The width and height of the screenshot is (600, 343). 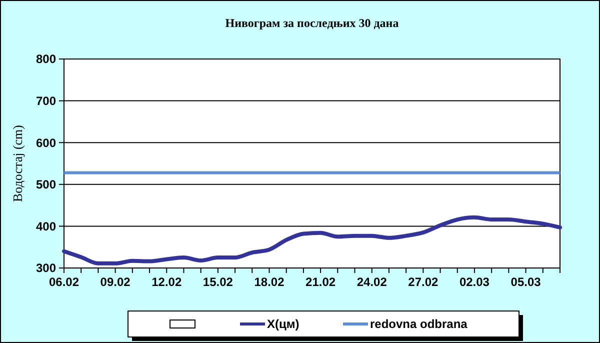 What do you see at coordinates (419, 324) in the screenshot?
I see `legend-label: redovna odbrana` at bounding box center [419, 324].